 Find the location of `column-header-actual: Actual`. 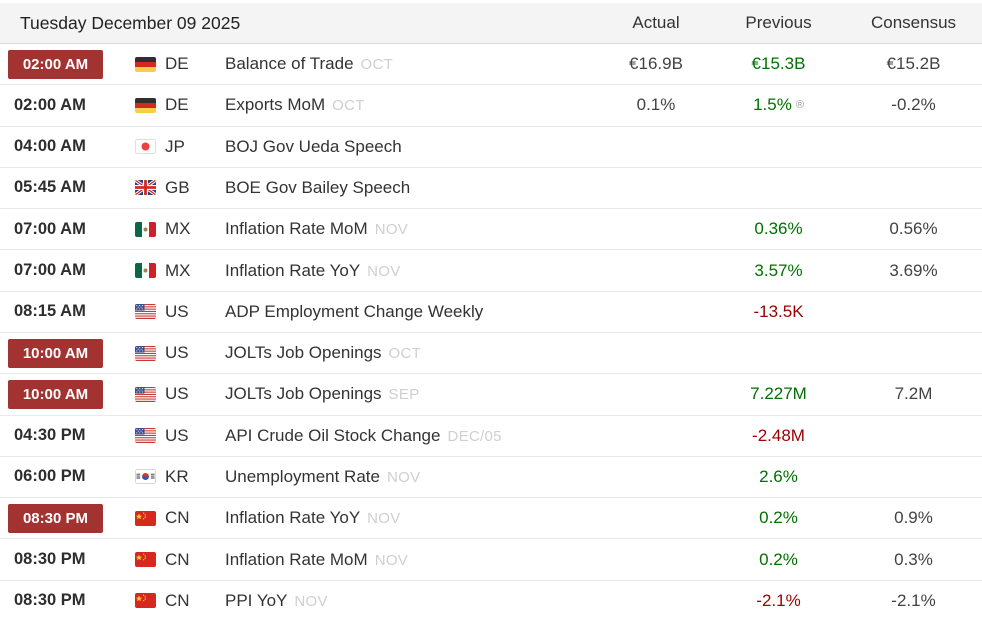

column-header-actual: Actual is located at coordinates (656, 22).